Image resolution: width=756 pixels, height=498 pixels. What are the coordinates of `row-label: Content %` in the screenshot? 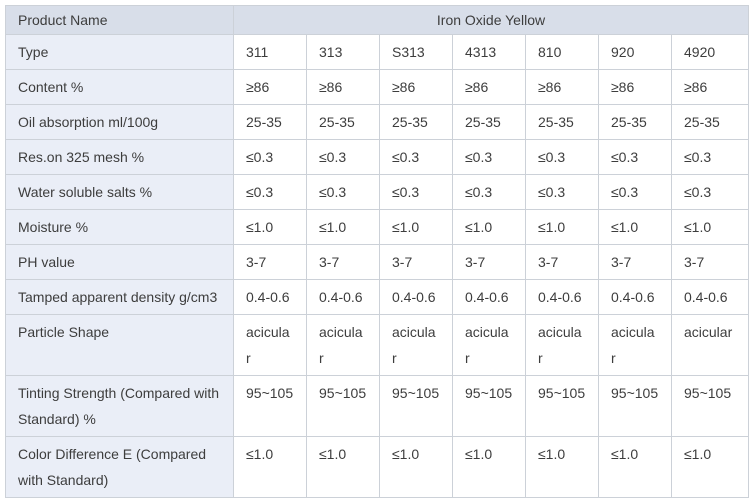 It's located at (119, 87).